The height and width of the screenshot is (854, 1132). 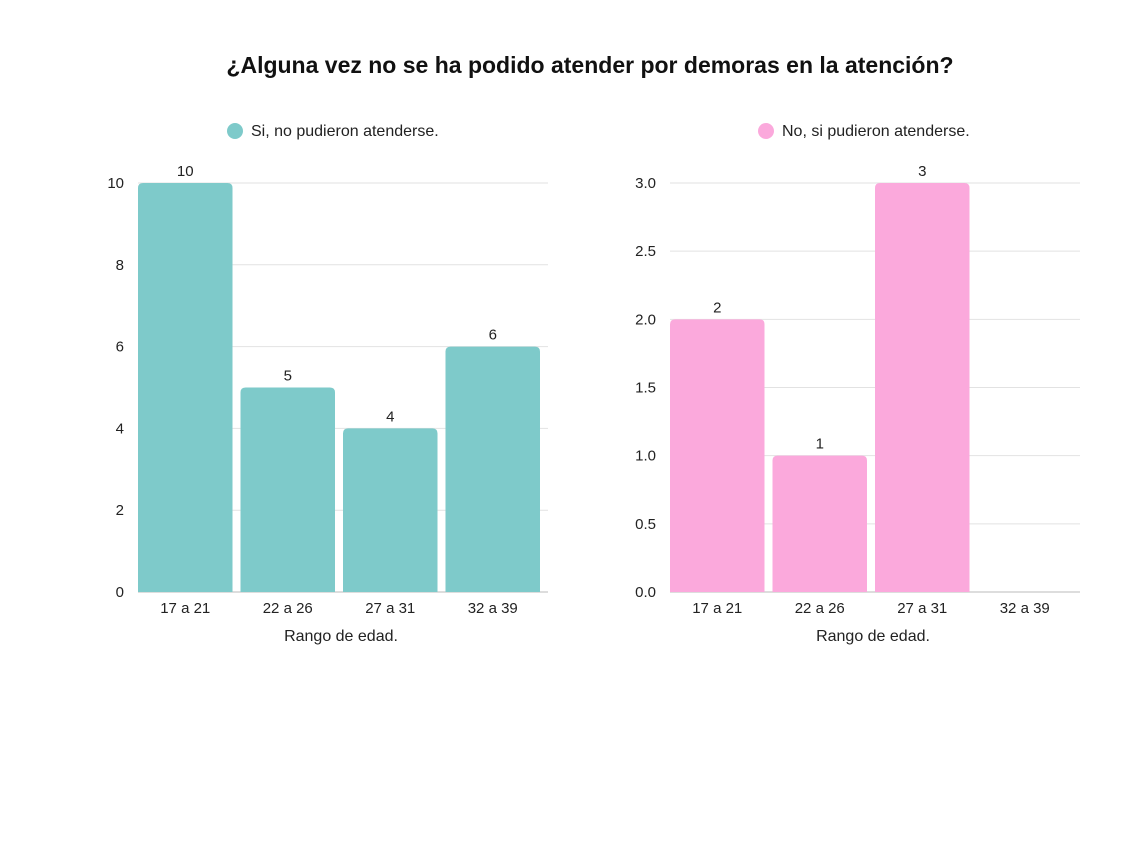 What do you see at coordinates (185, 171) in the screenshot?
I see `data-label: 10` at bounding box center [185, 171].